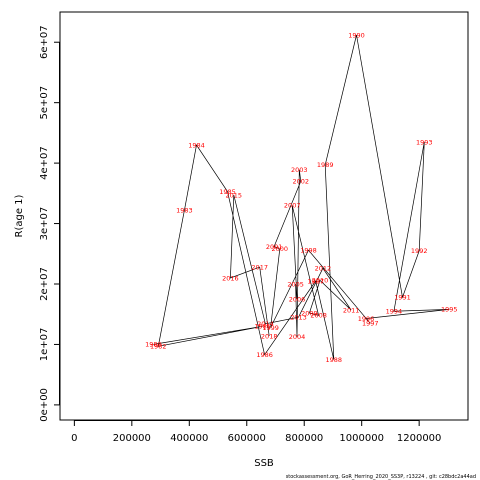 The width and height of the screenshot is (480, 480). What do you see at coordinates (304, 438) in the screenshot?
I see `x-tick-label: 800000` at bounding box center [304, 438].